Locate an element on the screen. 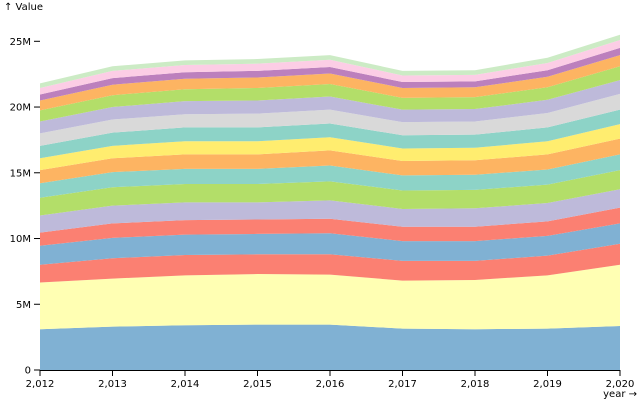 The height and width of the screenshot is (400, 640). y-axis: 0 5M 10M 15M 20M 25M is located at coordinates (25, 207).